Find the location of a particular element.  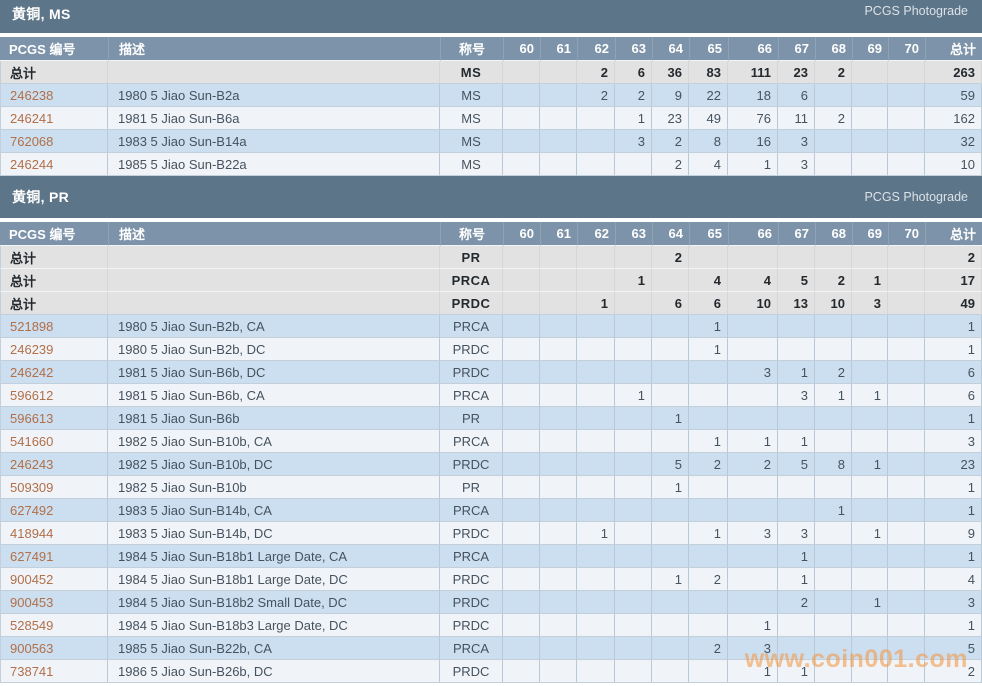

pcgs-number-link: 627491 is located at coordinates (32, 556).